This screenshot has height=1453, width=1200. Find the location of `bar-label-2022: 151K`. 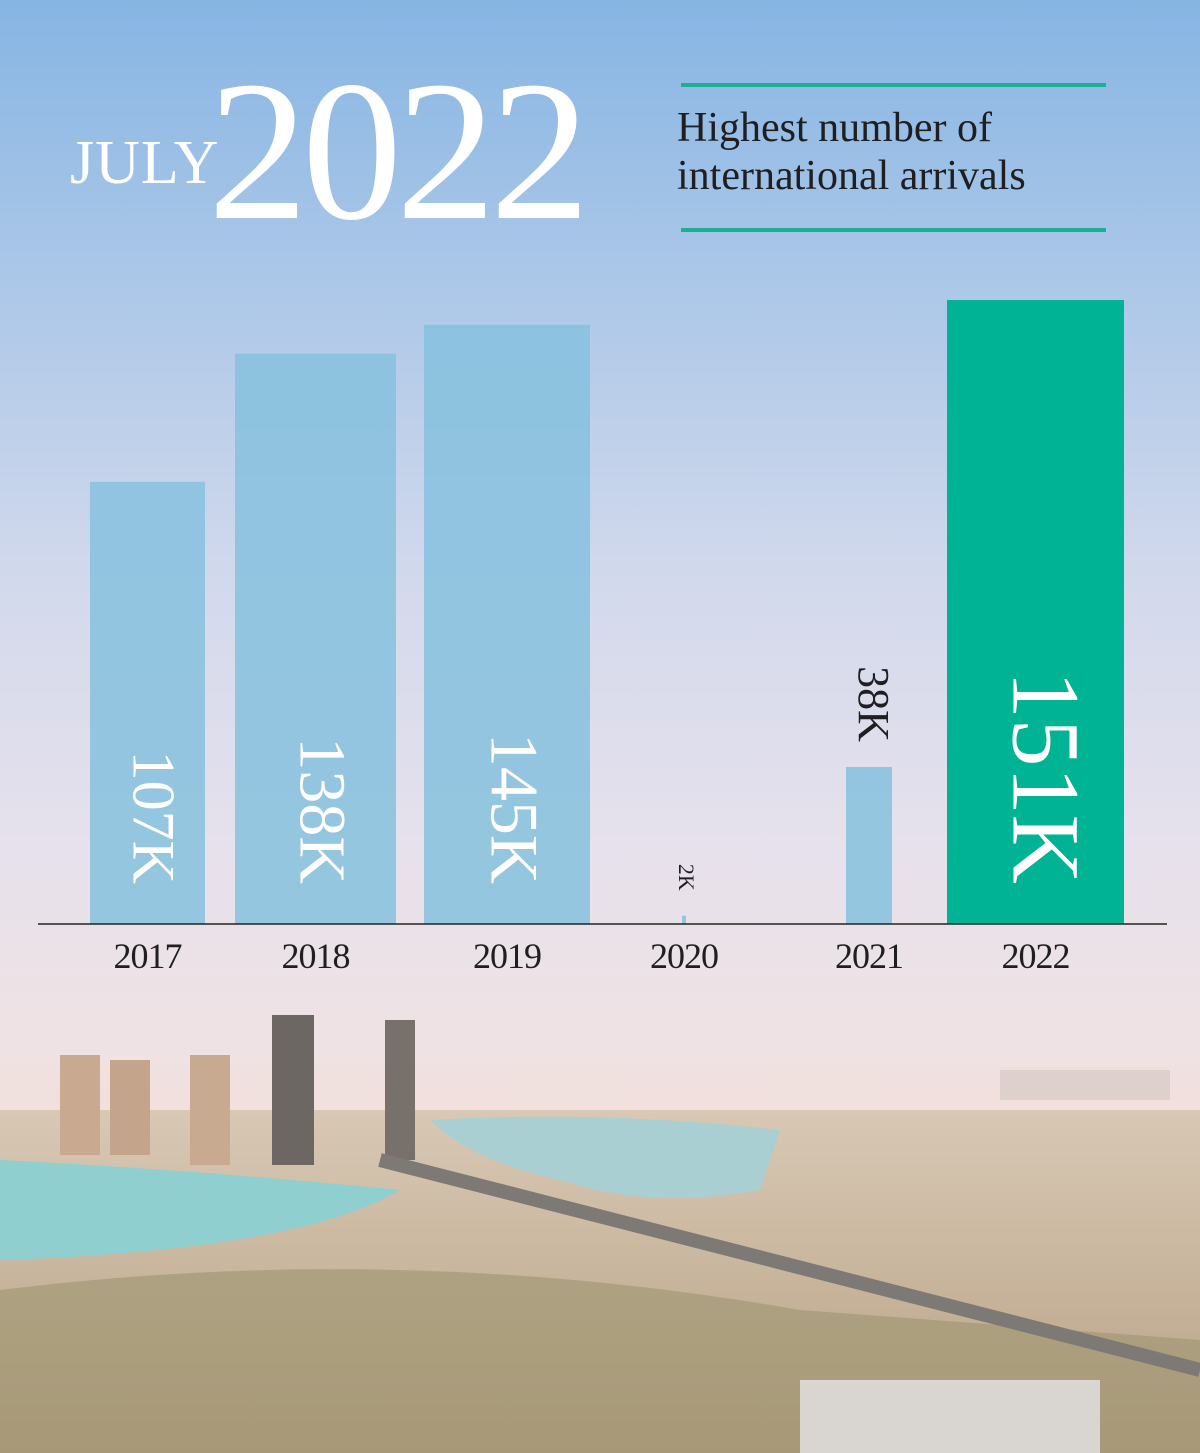

bar-label-2022: 151K is located at coordinates (1045, 777).